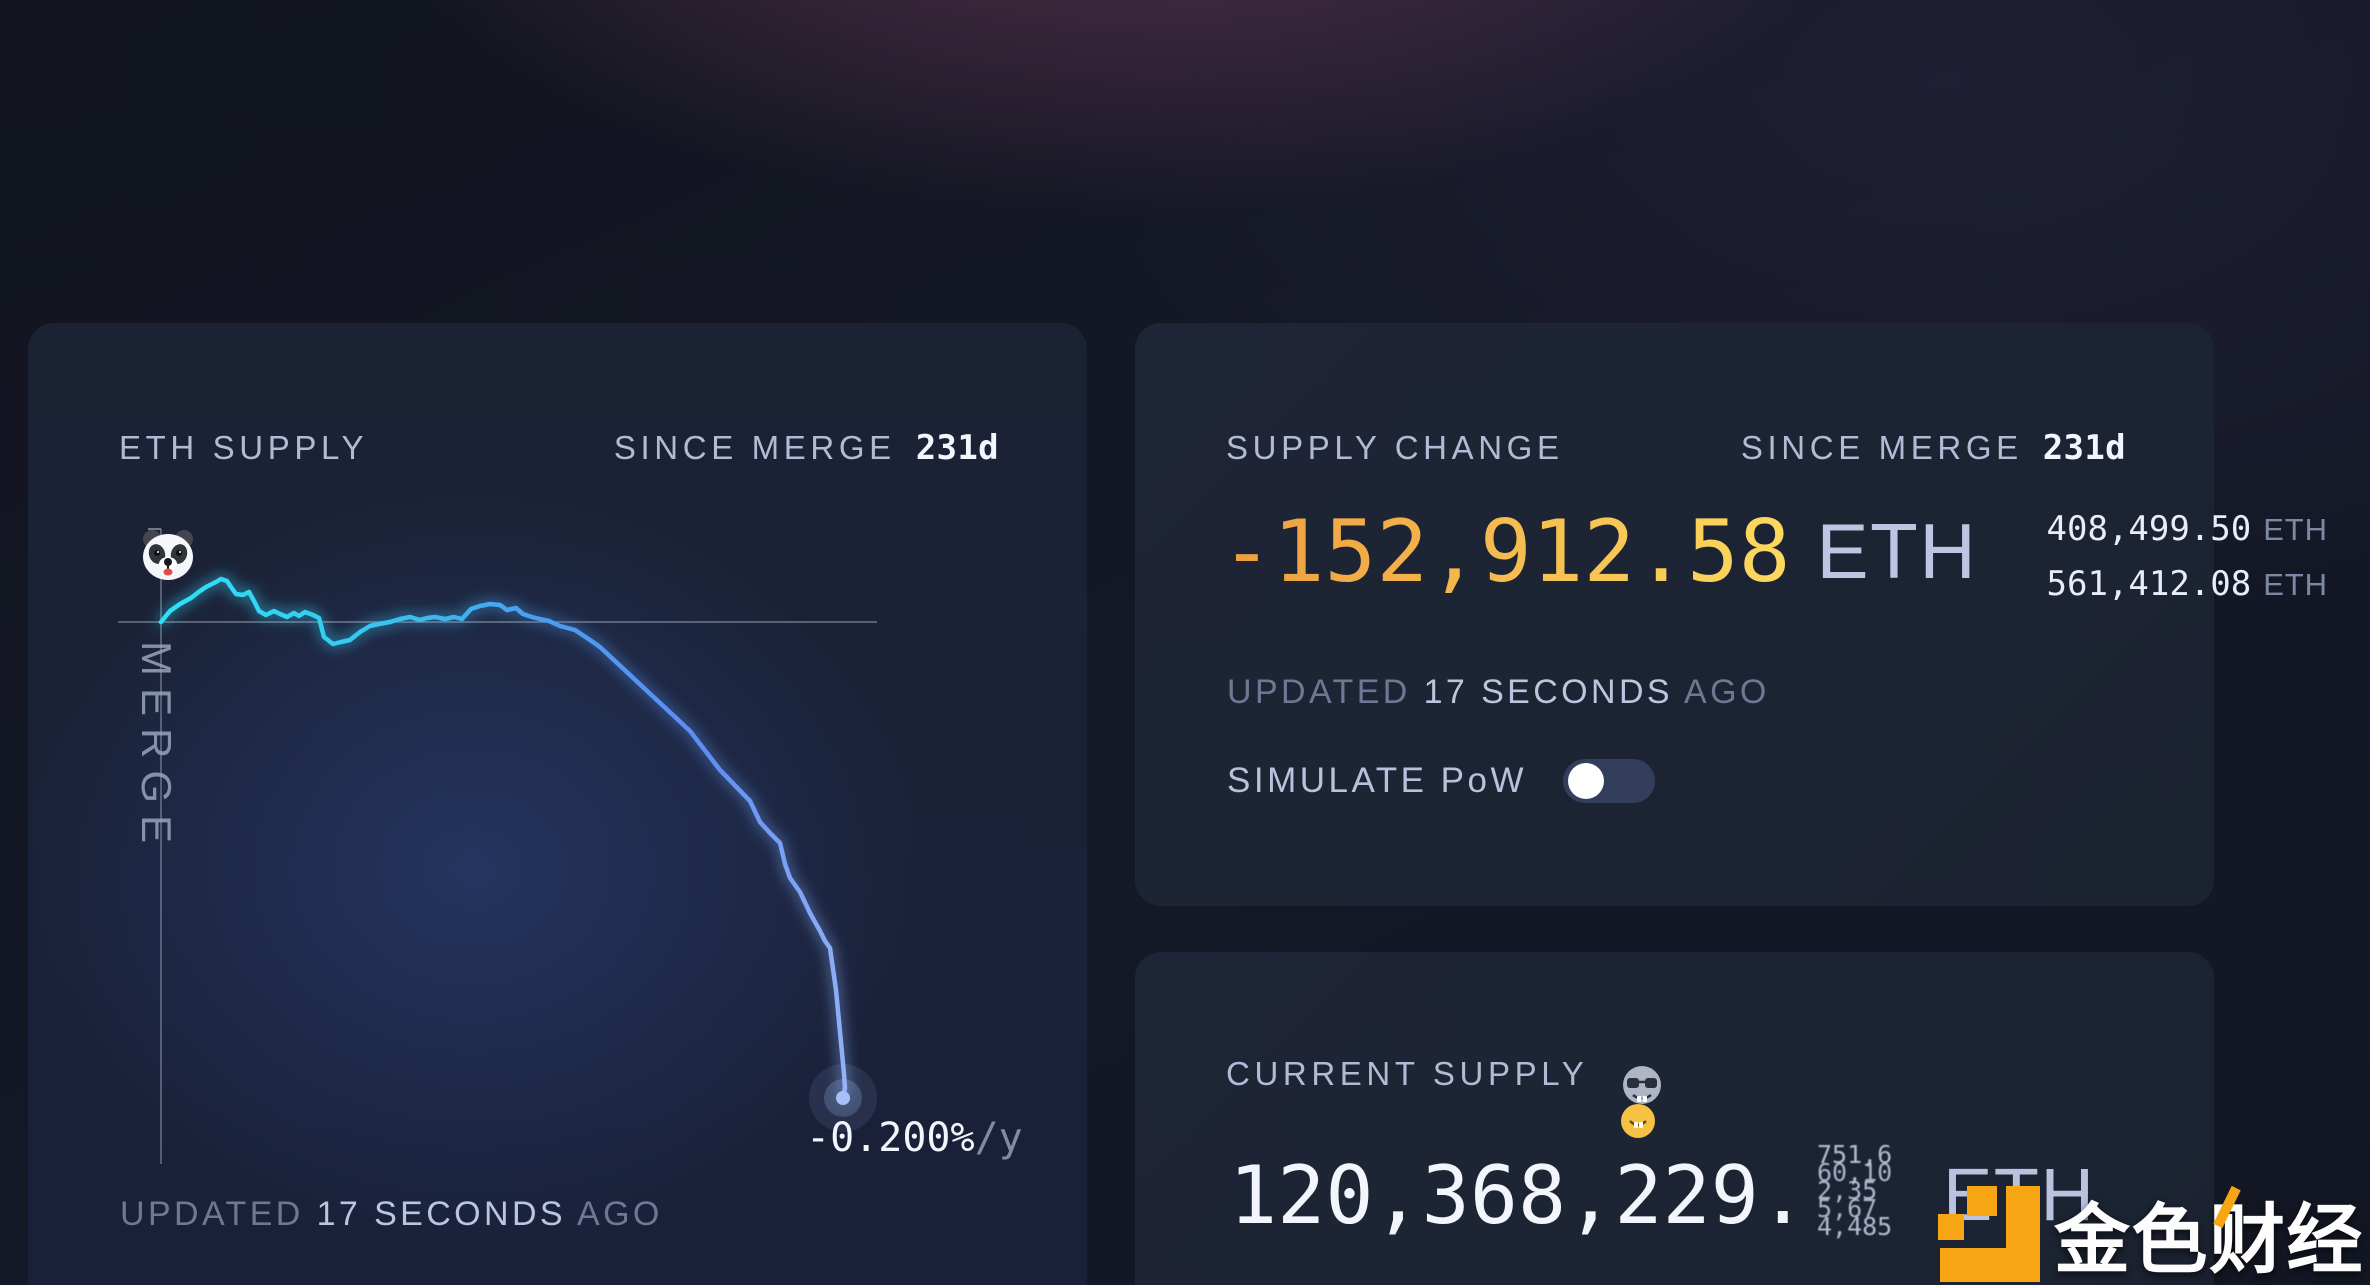 This screenshot has height=1285, width=2370. Describe the element at coordinates (1518, 1195) in the screenshot. I see `current-supply-value: 120,368,229.` at that location.